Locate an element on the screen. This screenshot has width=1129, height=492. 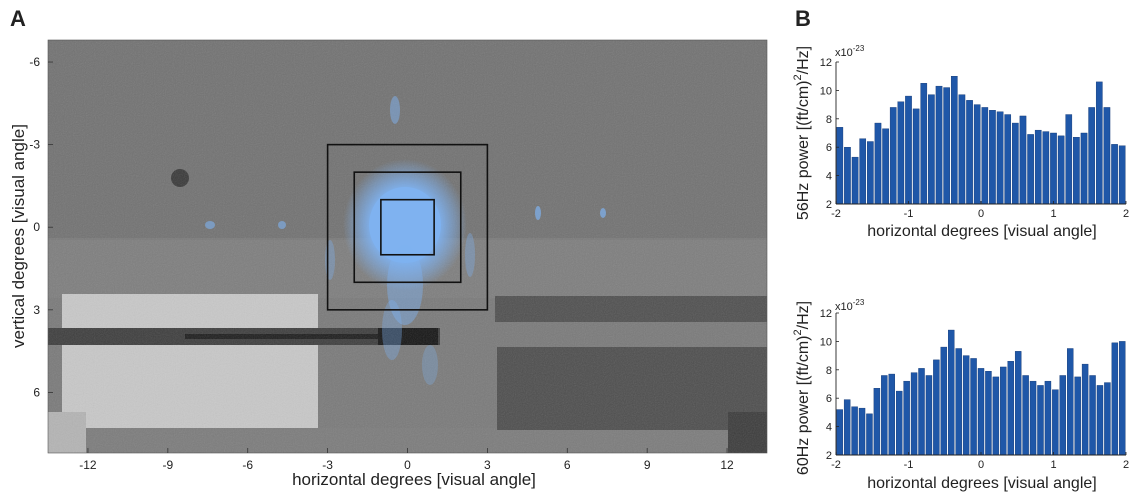
b-top-y-axis-label: 56Hz power [(ft/cm)2/Hz] is located at coordinates (802, 133).